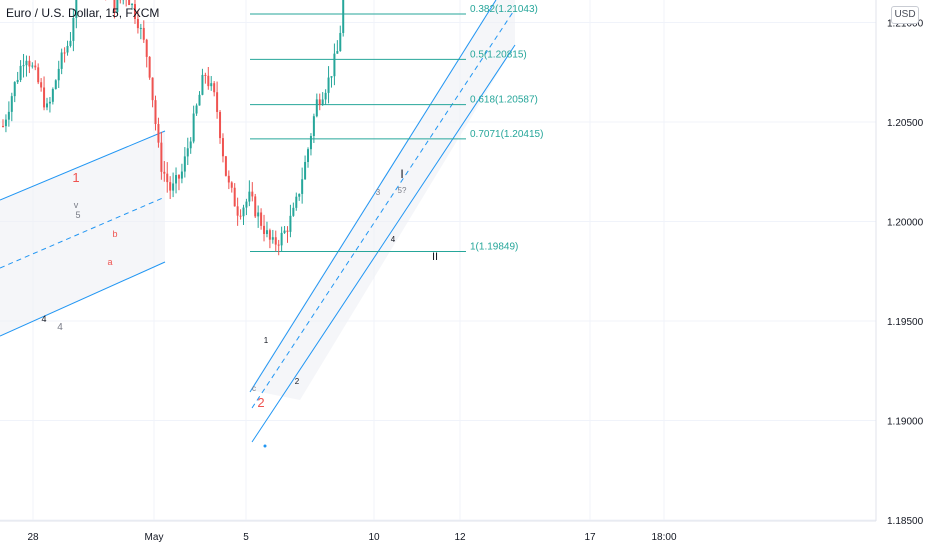  What do you see at coordinates (435, 257) in the screenshot?
I see `wave-label: II` at bounding box center [435, 257].